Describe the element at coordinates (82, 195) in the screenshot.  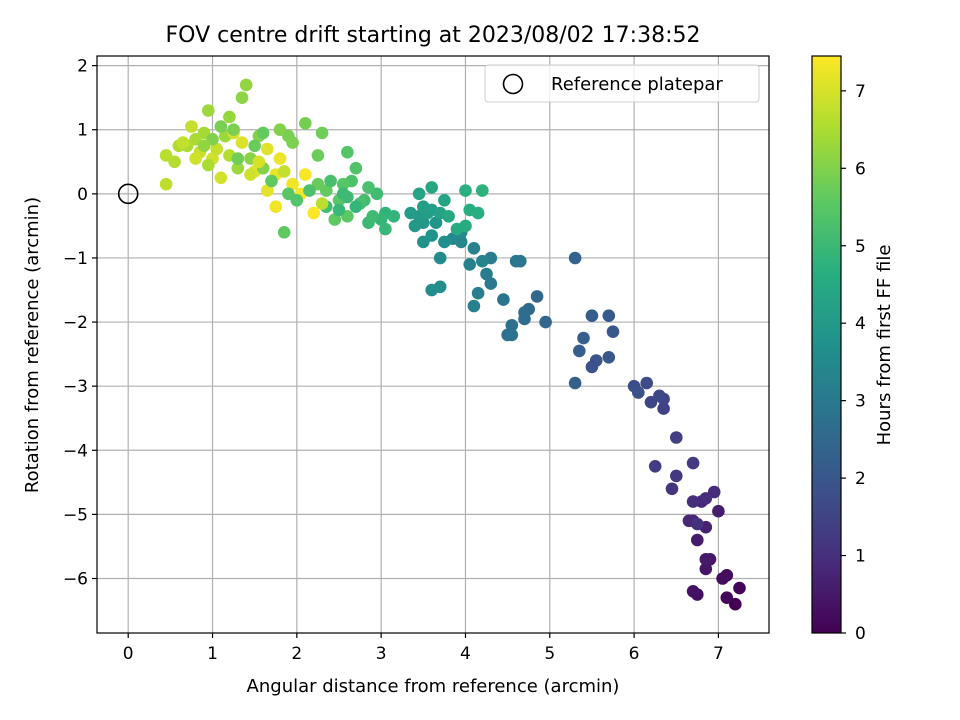
I see `y-tick-label: 0` at that location.